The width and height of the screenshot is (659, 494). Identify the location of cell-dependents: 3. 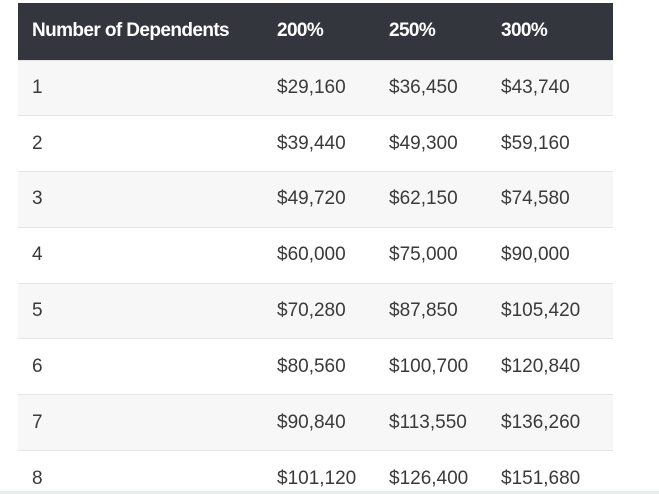
(147, 199).